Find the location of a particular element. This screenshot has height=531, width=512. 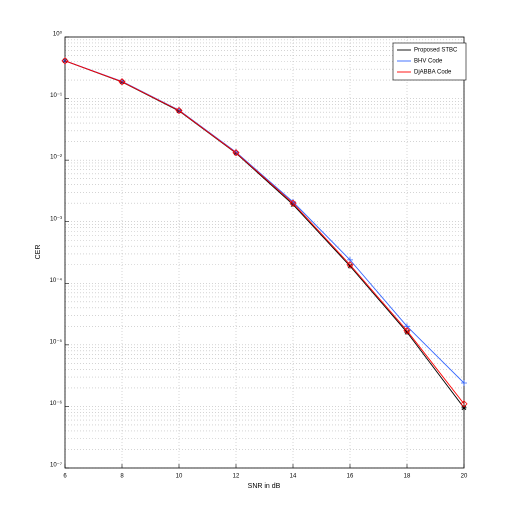

y-tick-label: 10⁻⁵ is located at coordinates (56, 341).